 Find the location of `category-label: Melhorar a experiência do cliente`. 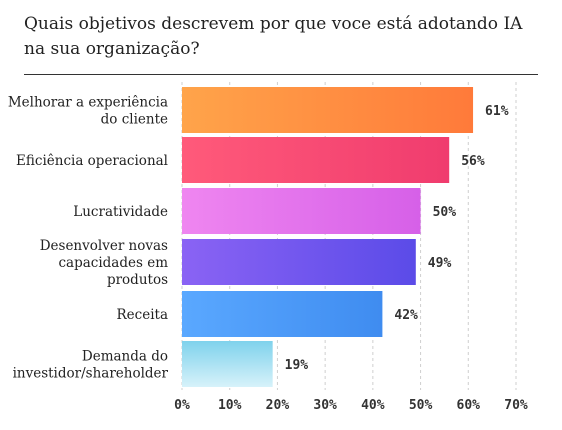

category-label: Melhorar a experiência do cliente is located at coordinates (88, 111).